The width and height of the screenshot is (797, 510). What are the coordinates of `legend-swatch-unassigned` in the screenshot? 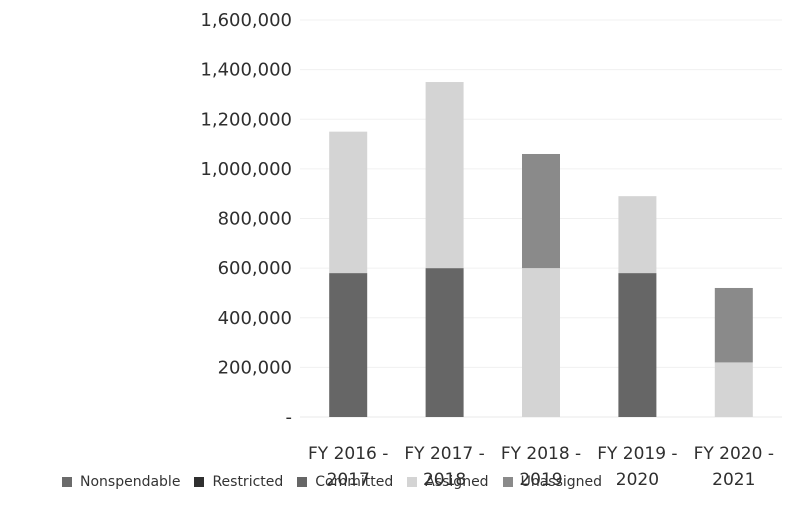 It's located at (507, 482).